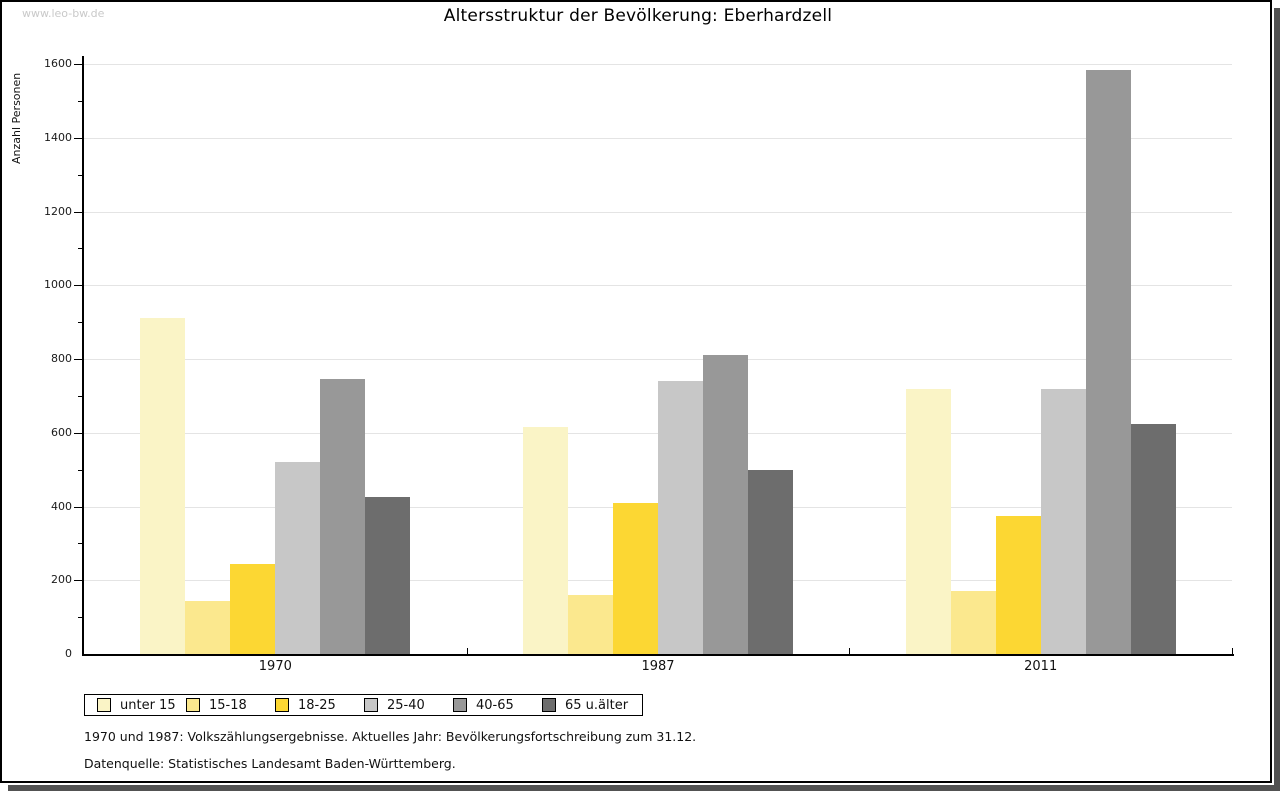  I want to click on legend-label: 65 u.älter, so click(597, 705).